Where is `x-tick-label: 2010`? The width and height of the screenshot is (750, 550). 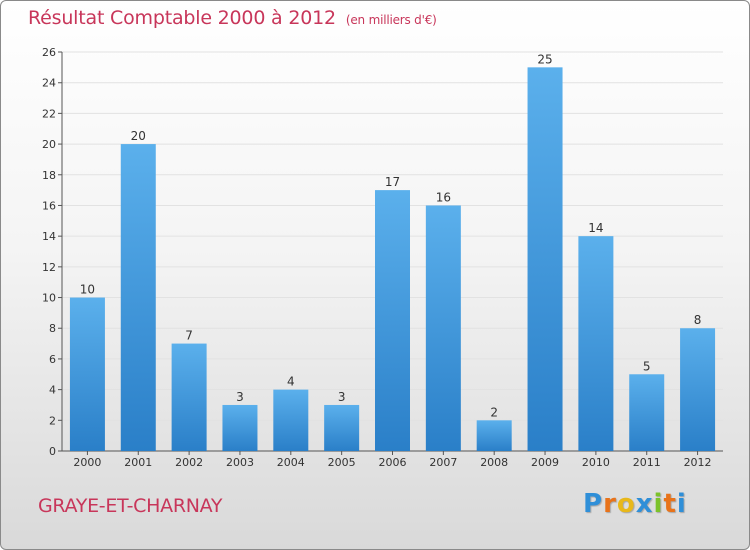 x-tick-label: 2010 is located at coordinates (596, 462).